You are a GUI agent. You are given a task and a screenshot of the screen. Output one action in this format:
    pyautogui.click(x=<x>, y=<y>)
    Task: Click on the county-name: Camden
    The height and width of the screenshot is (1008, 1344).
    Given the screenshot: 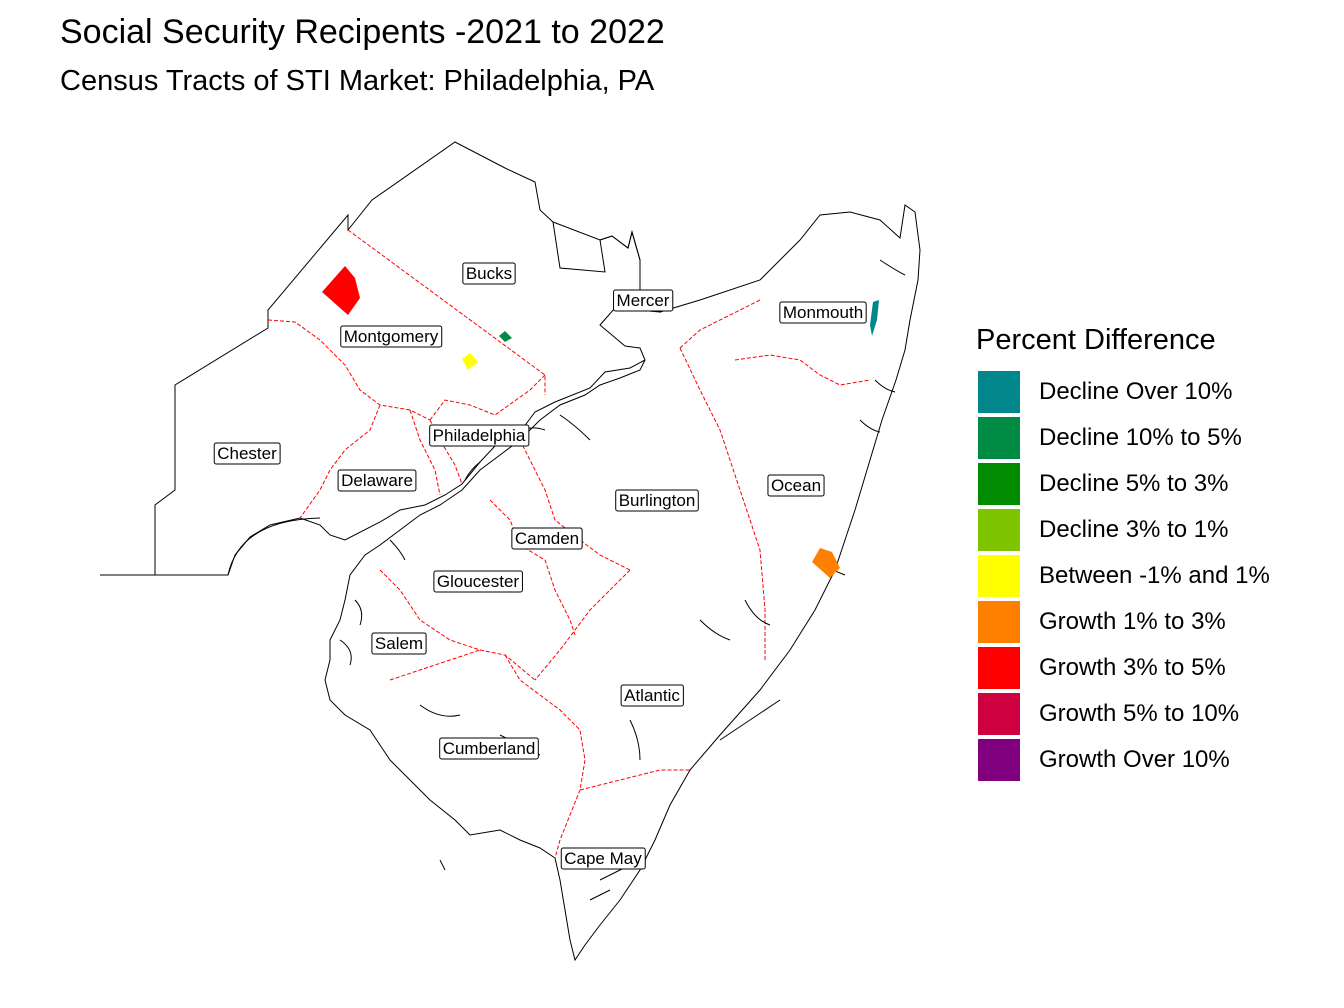 What is the action you would take?
    pyautogui.click(x=547, y=538)
    